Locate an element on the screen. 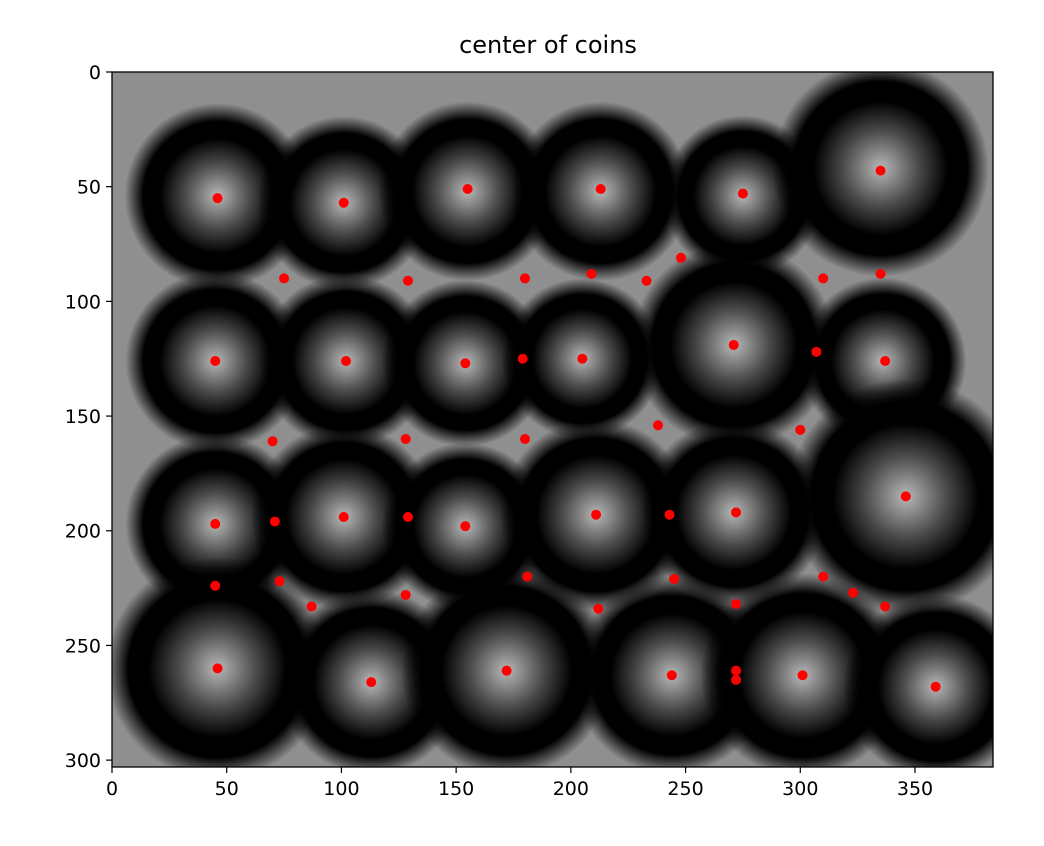 Image resolution: width=1044 pixels, height=846 pixels. y-tick-label-300: 300 is located at coordinates (83, 761).